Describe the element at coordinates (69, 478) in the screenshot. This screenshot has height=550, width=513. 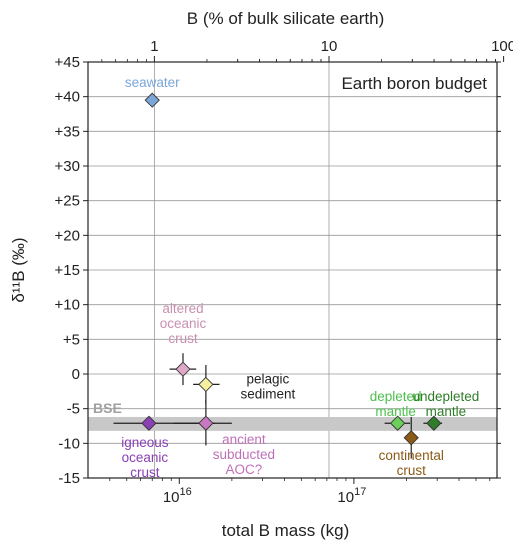
I see `y-tick-label: -15` at that location.